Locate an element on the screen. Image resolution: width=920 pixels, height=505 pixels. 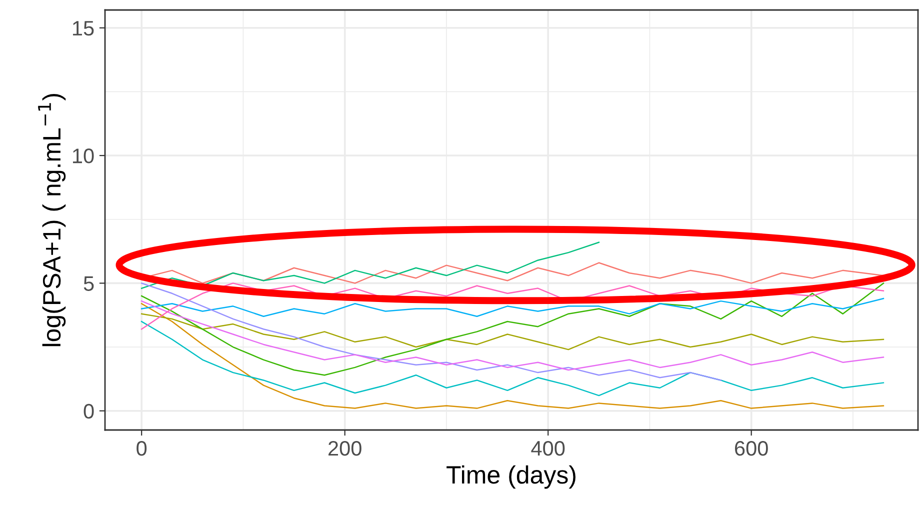
x-tick-label: 600 is located at coordinates (751, 448).